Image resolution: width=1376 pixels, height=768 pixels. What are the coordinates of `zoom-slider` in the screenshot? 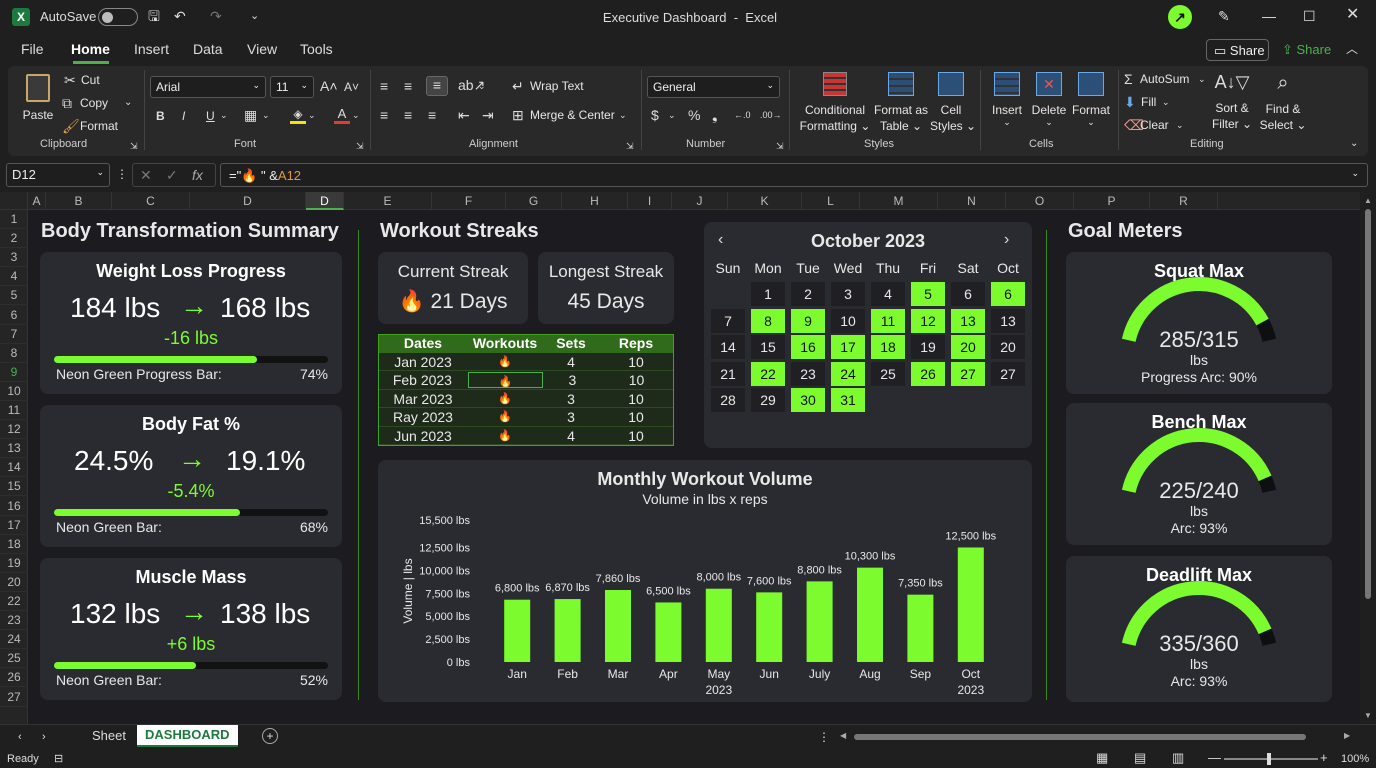 It's located at (1271, 759).